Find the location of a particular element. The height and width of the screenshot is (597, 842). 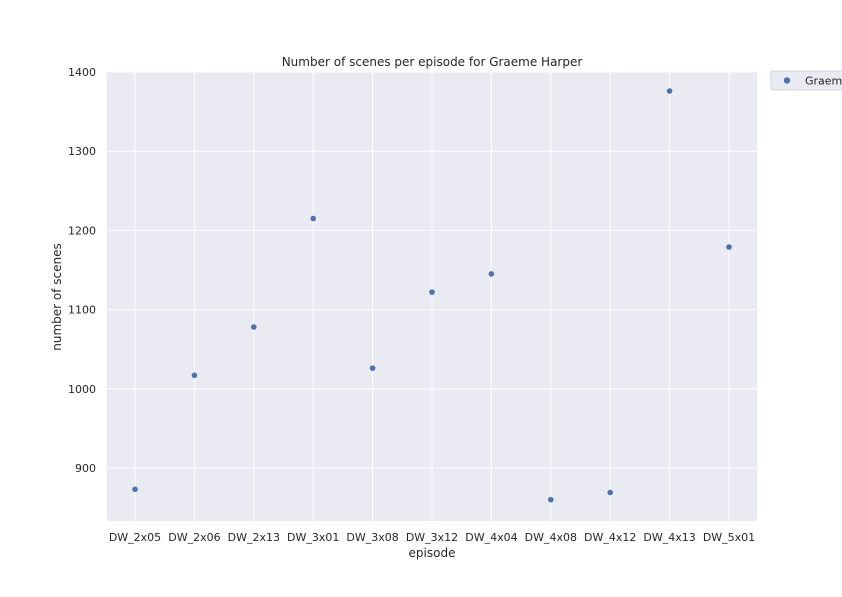

y-tick-label: 1400 is located at coordinates (82, 72).